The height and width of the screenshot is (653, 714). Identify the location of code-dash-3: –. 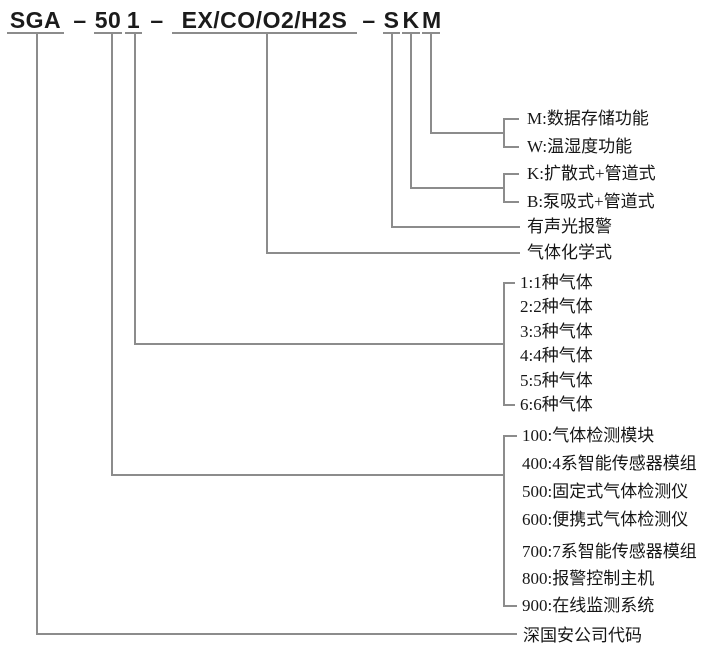
(369, 20).